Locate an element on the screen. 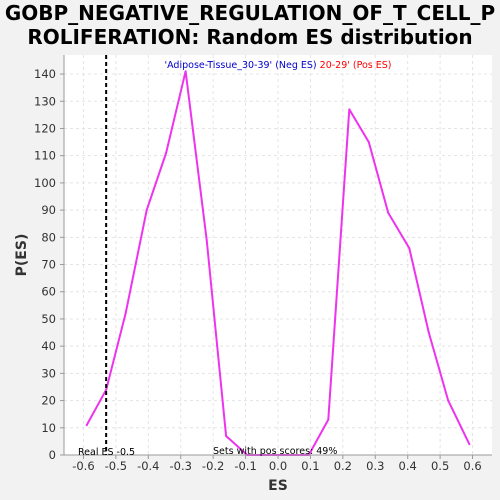 This screenshot has height=500, width=500. legend-neg-text: 'Adipose-Tissue_30-39' (Neg ES) is located at coordinates (240, 65).